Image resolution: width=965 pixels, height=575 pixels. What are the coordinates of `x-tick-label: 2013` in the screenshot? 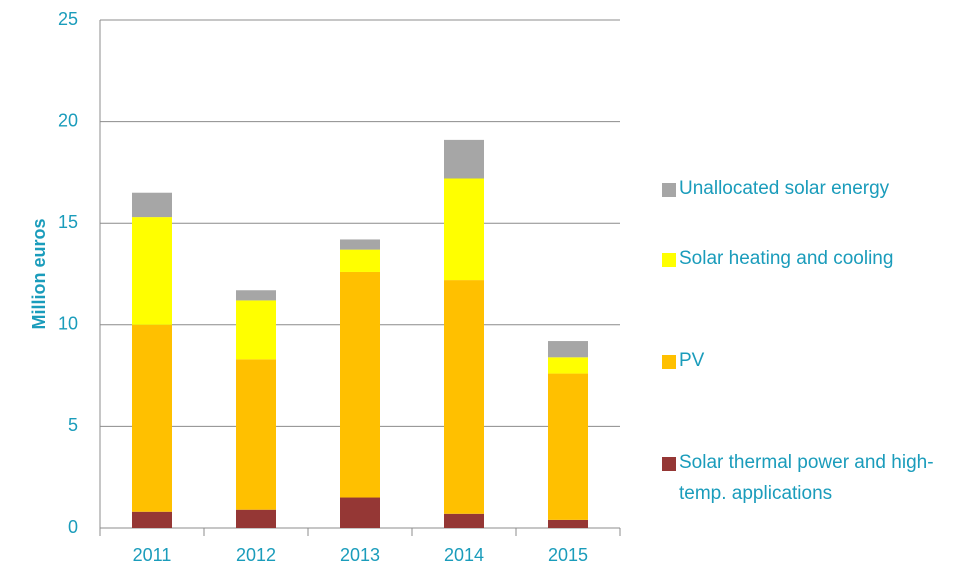 It's located at (360, 555).